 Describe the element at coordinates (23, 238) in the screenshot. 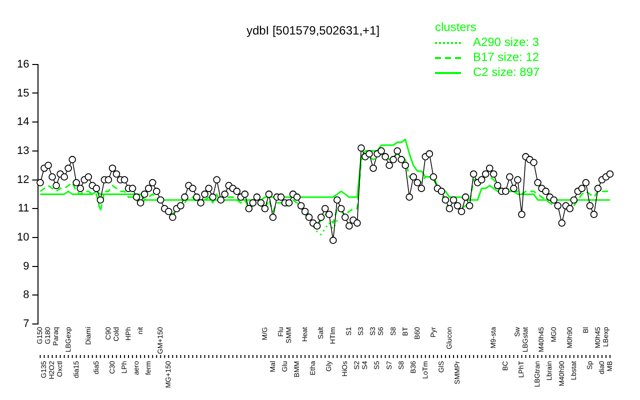

I see `y-tick-label: 10` at that location.